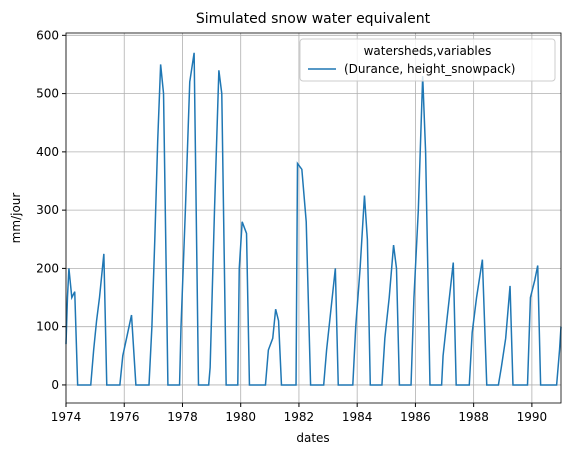  What do you see at coordinates (55, 385) in the screenshot?
I see `y-tick-label: 0` at bounding box center [55, 385].